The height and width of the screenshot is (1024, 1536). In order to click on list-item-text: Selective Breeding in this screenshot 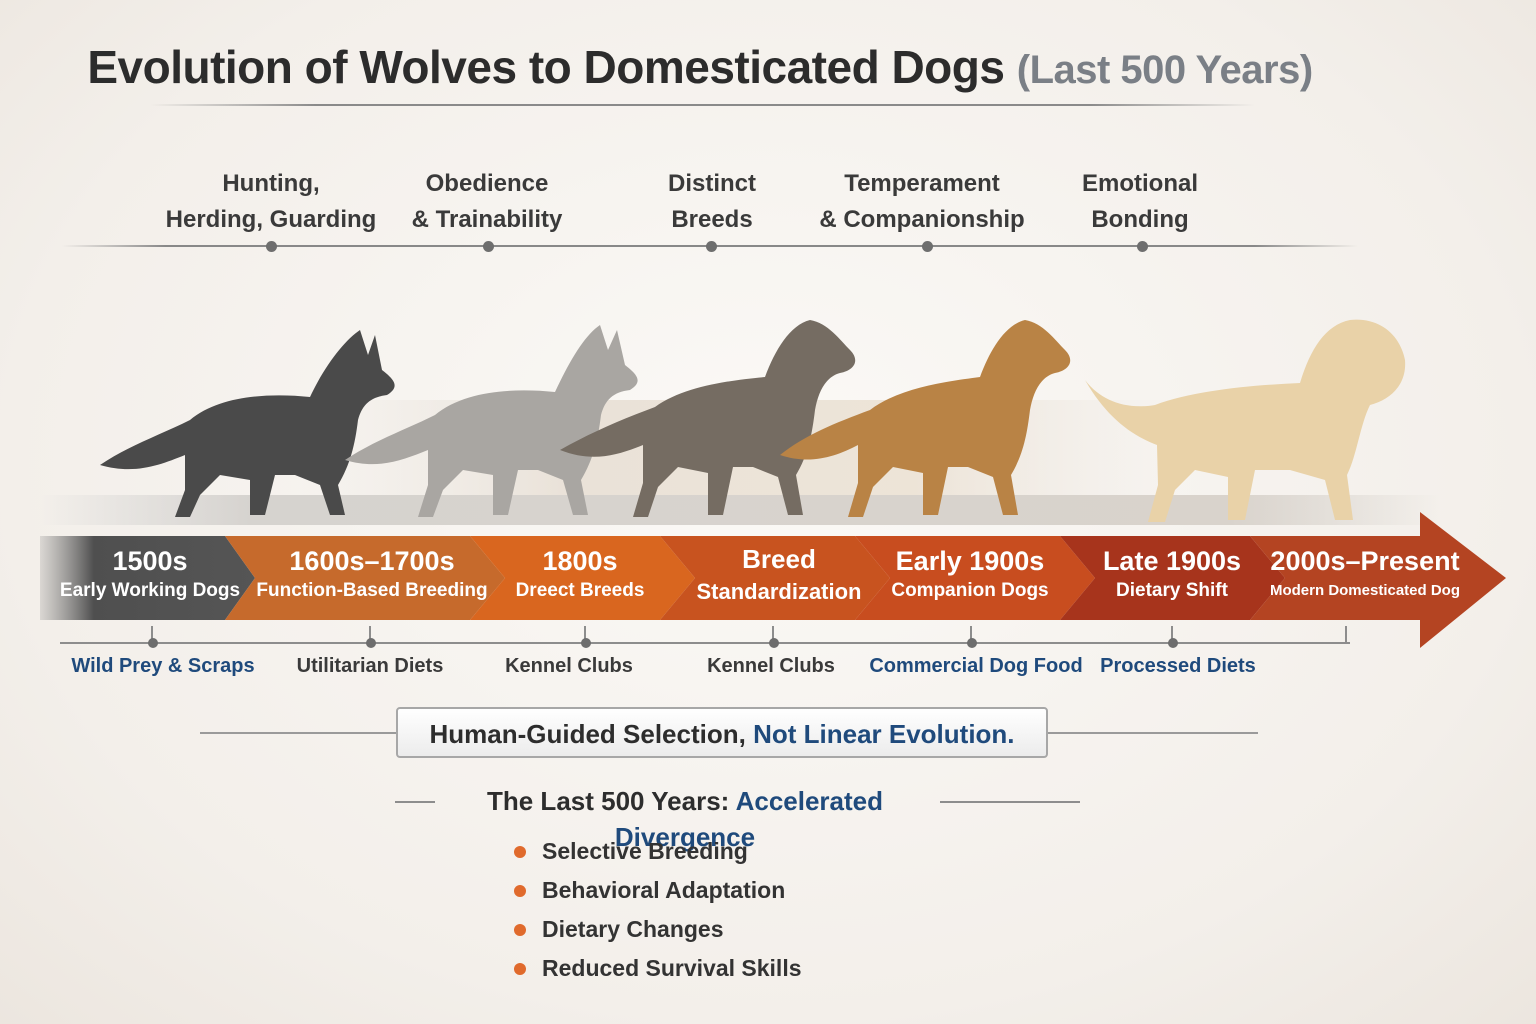, I will do `click(645, 851)`.